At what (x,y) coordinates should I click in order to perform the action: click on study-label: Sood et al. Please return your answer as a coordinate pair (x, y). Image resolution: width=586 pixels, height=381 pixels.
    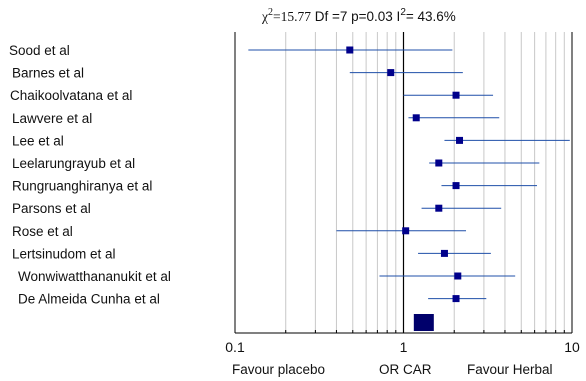
    Looking at the image, I should click on (39, 50).